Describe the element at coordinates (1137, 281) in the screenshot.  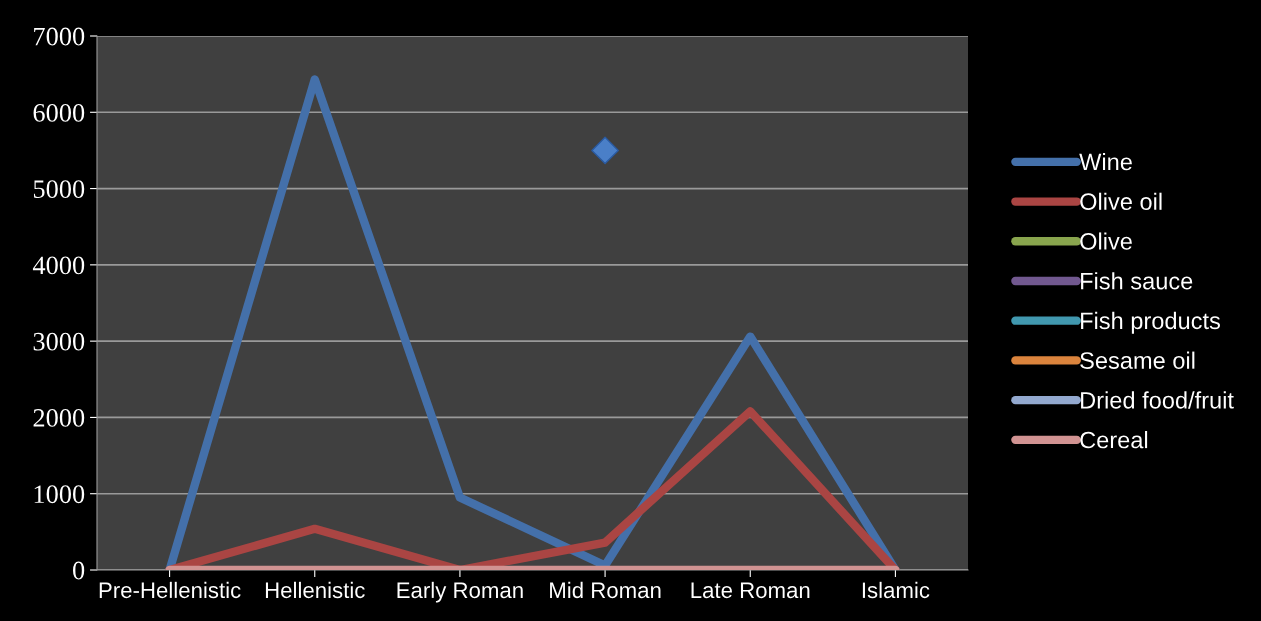
I see `legend-label: Fish sauce` at that location.